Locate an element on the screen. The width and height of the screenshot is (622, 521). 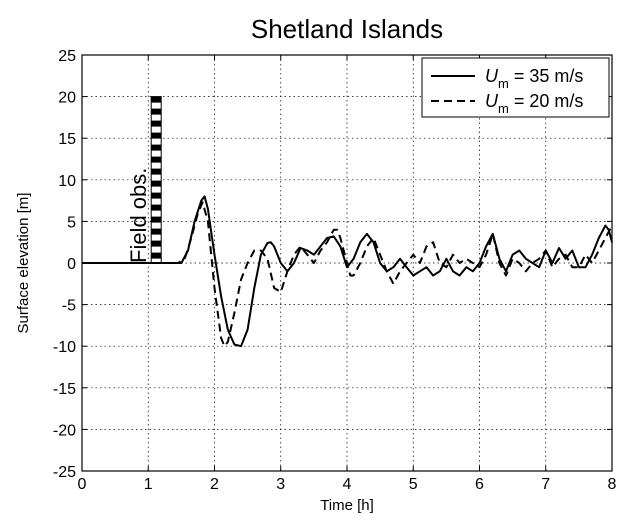
x-tick-label: 3 is located at coordinates (280, 484).